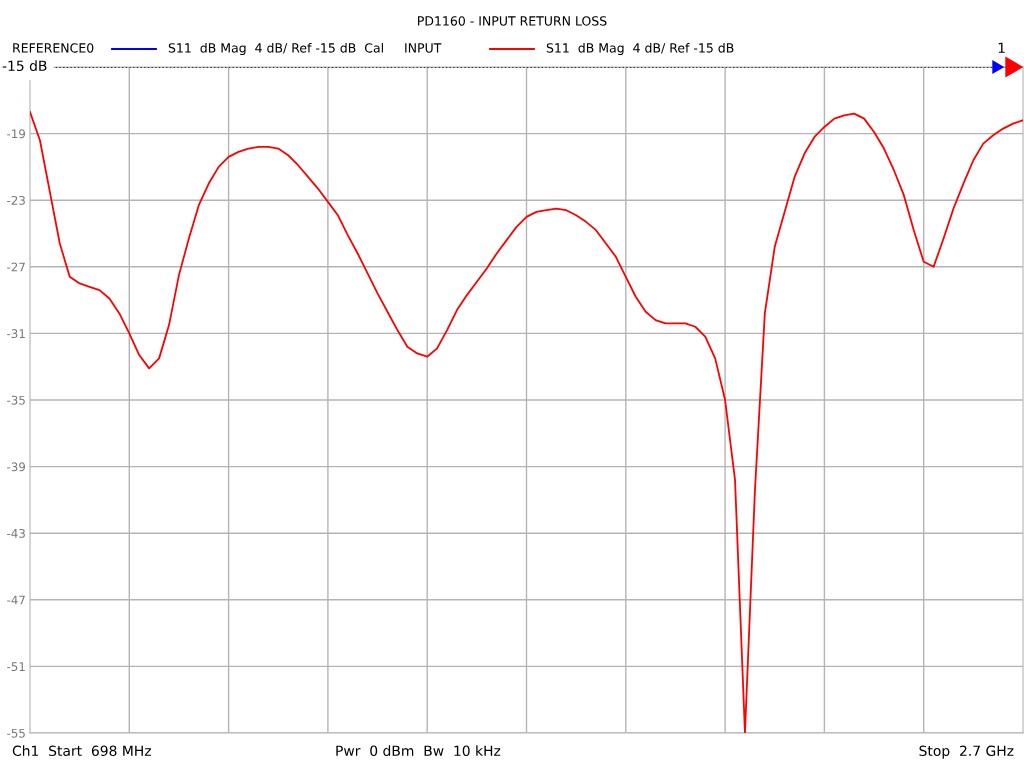 The width and height of the screenshot is (1024, 768). Describe the element at coordinates (640, 49) in the screenshot. I see `legend-label: S11 dB Mag 4 dB/ Ref -15 dB` at that location.